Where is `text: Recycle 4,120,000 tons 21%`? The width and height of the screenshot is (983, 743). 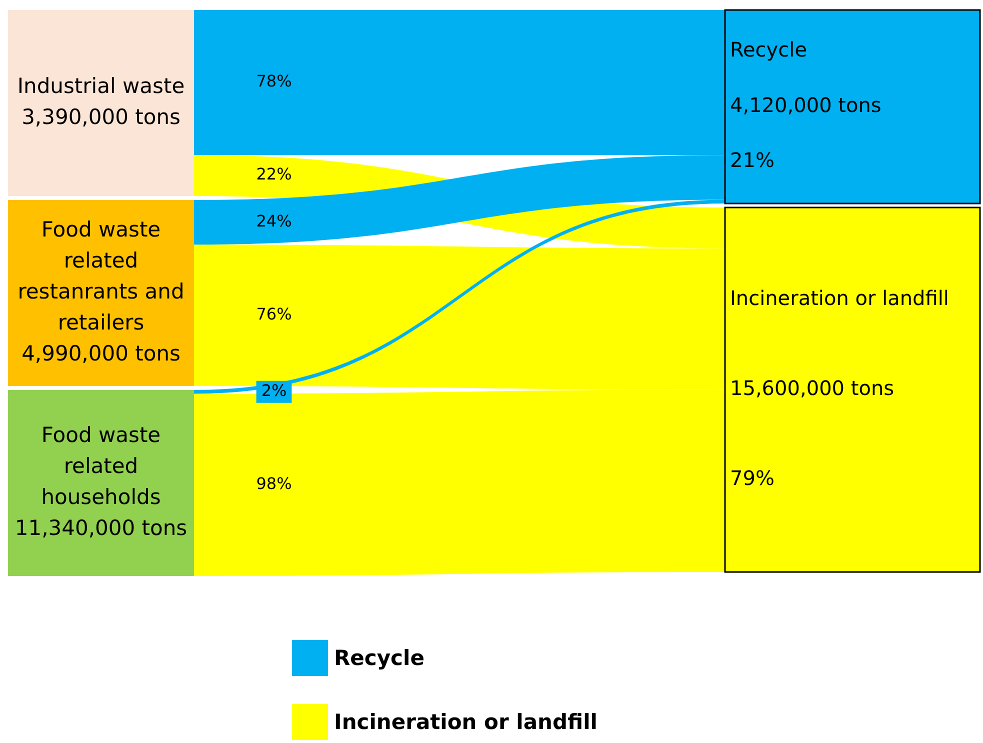 text: Recycle 4,120,000 tons 21% is located at coordinates (806, 105).